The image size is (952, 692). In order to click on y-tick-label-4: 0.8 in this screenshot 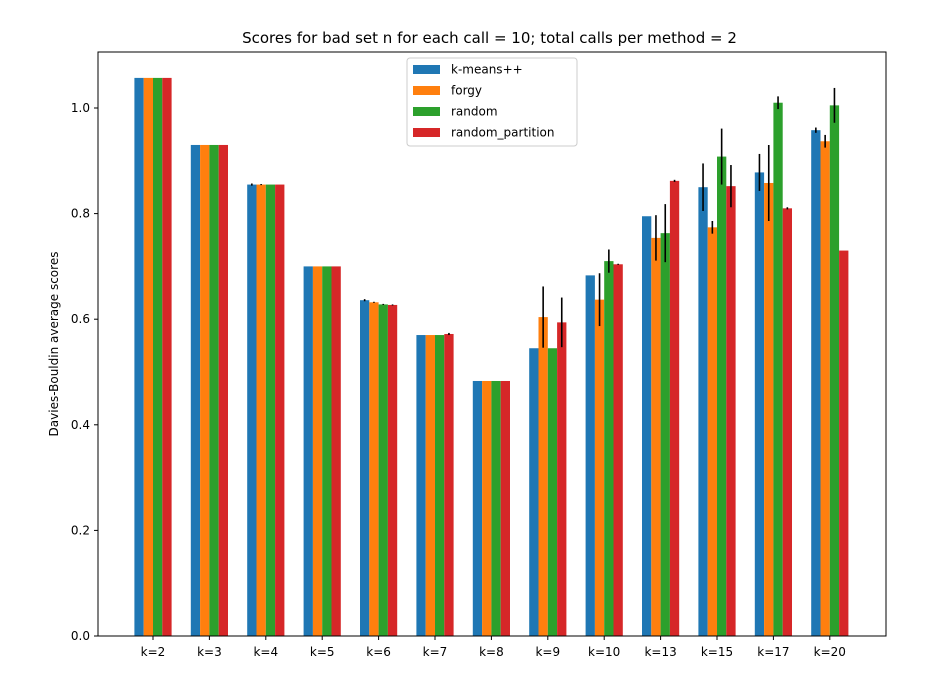, I will do `click(80, 214)`.